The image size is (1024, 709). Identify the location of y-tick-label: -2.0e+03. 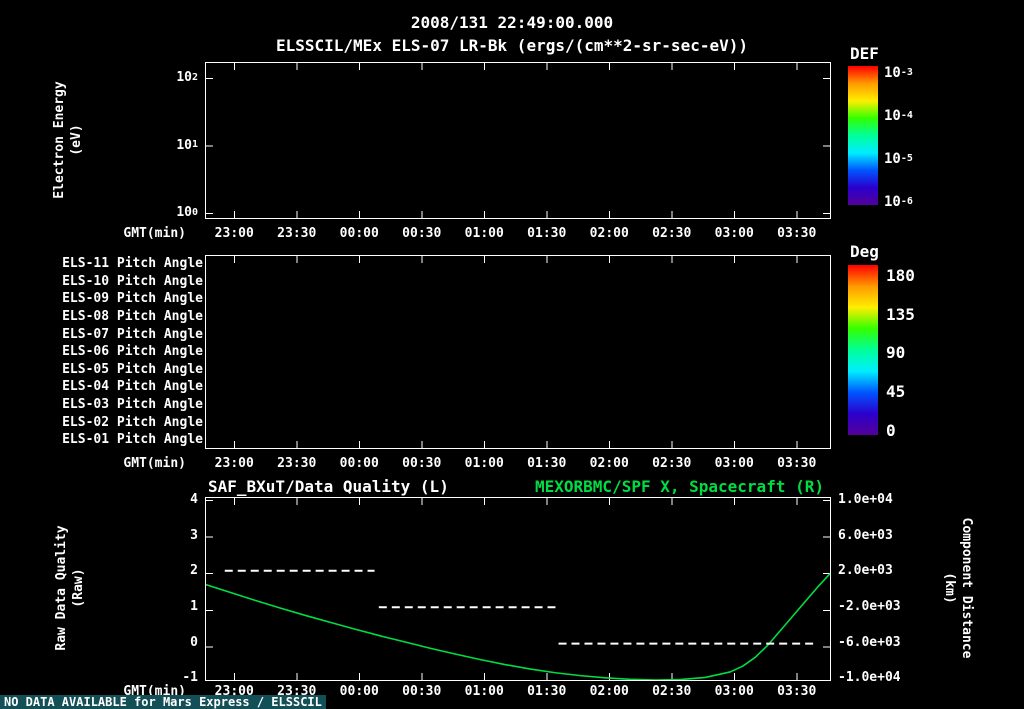
(869, 607).